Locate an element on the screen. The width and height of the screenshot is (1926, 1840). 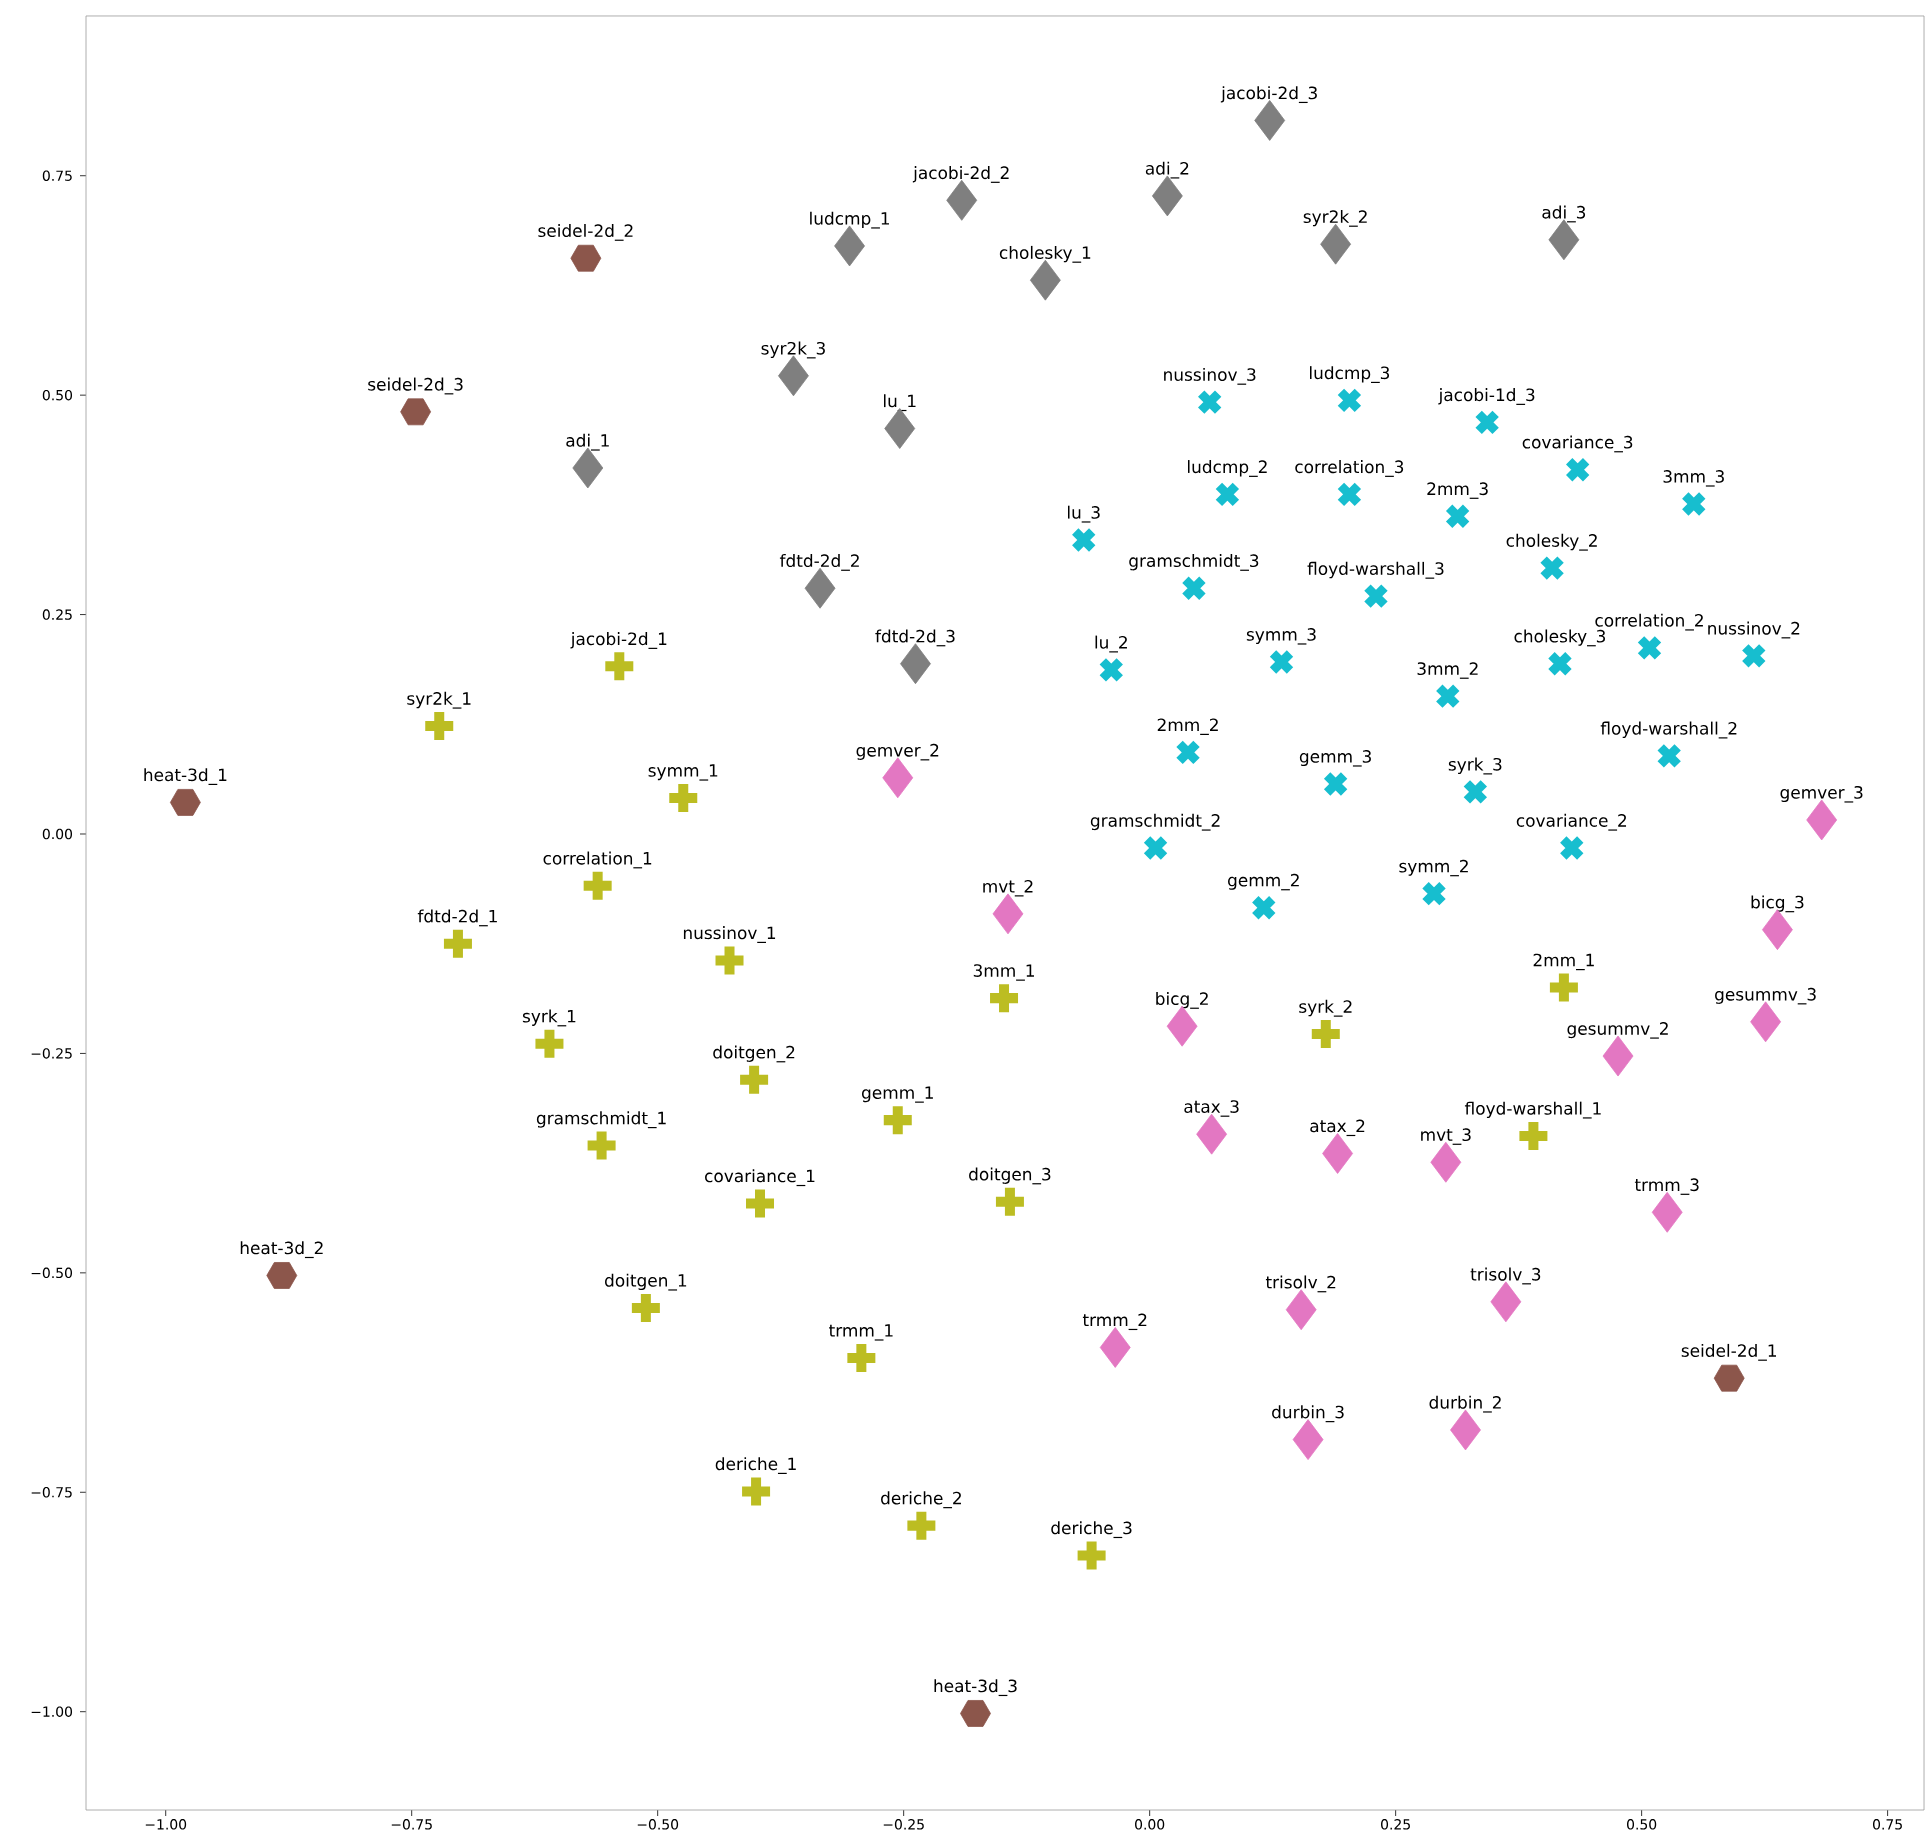
annotation: gemver_2 is located at coordinates (897, 752).